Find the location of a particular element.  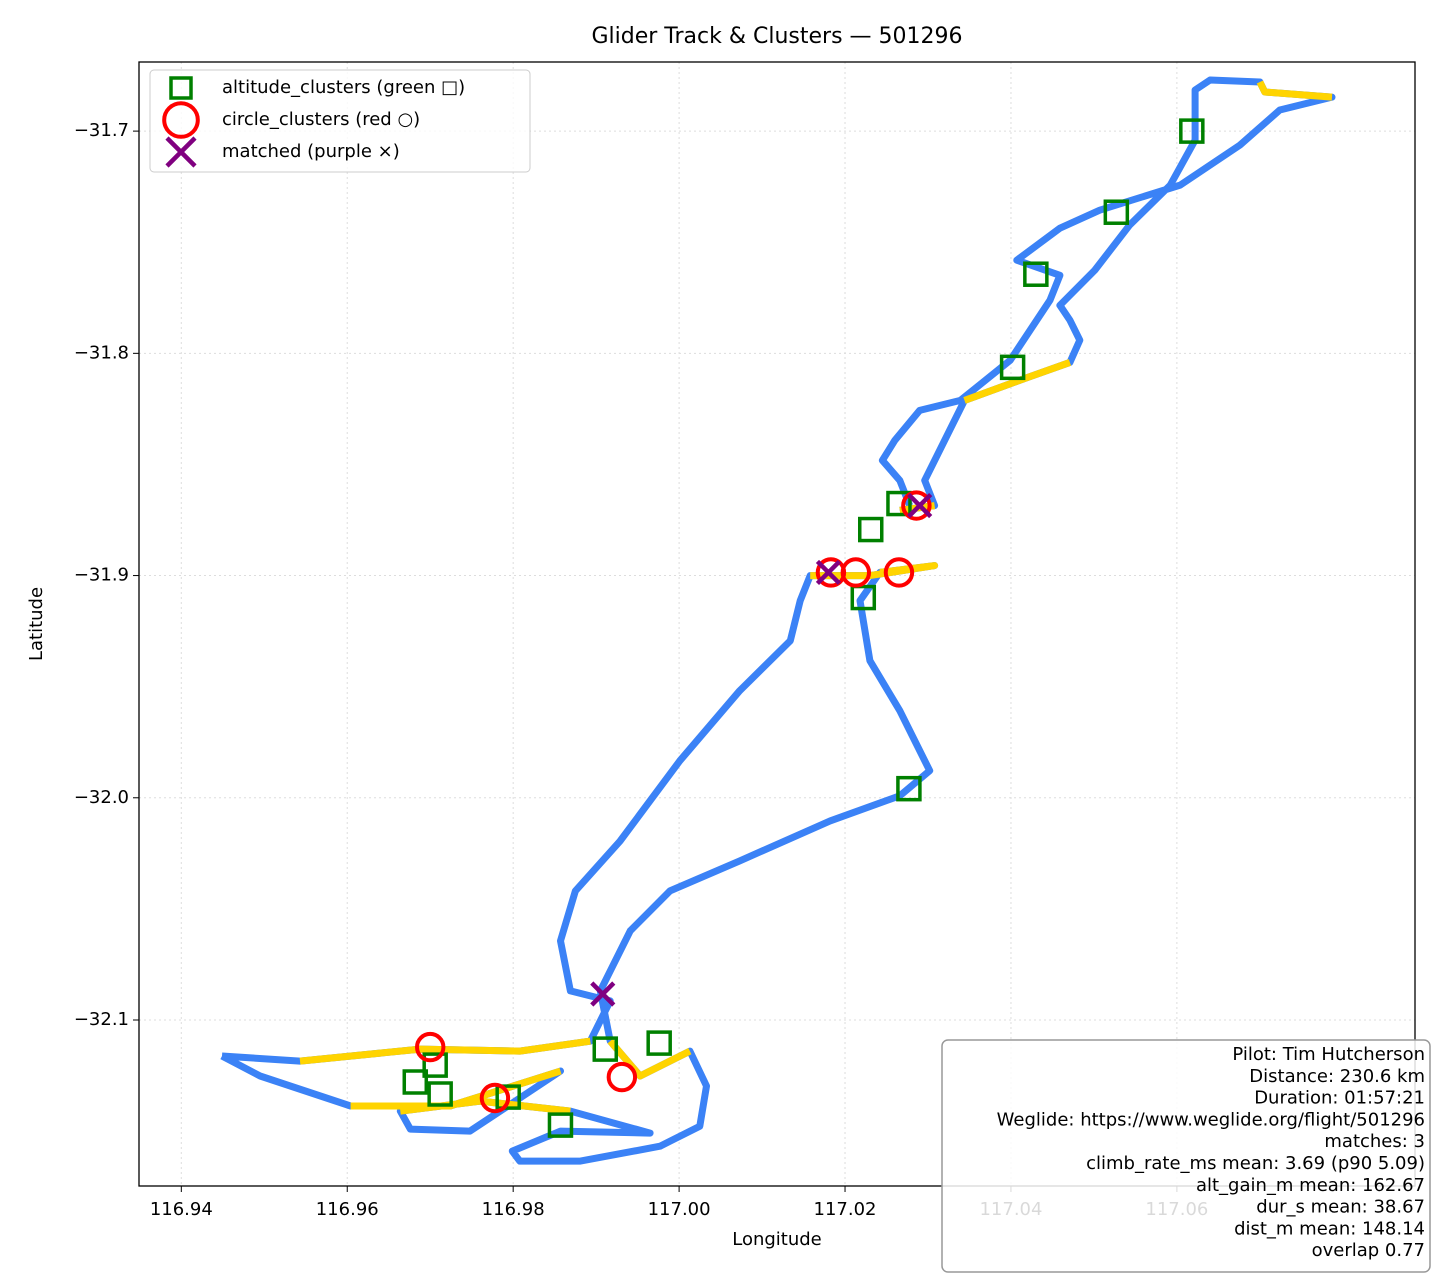

annotation-line: overlap 0.77 is located at coordinates (1368, 1250).